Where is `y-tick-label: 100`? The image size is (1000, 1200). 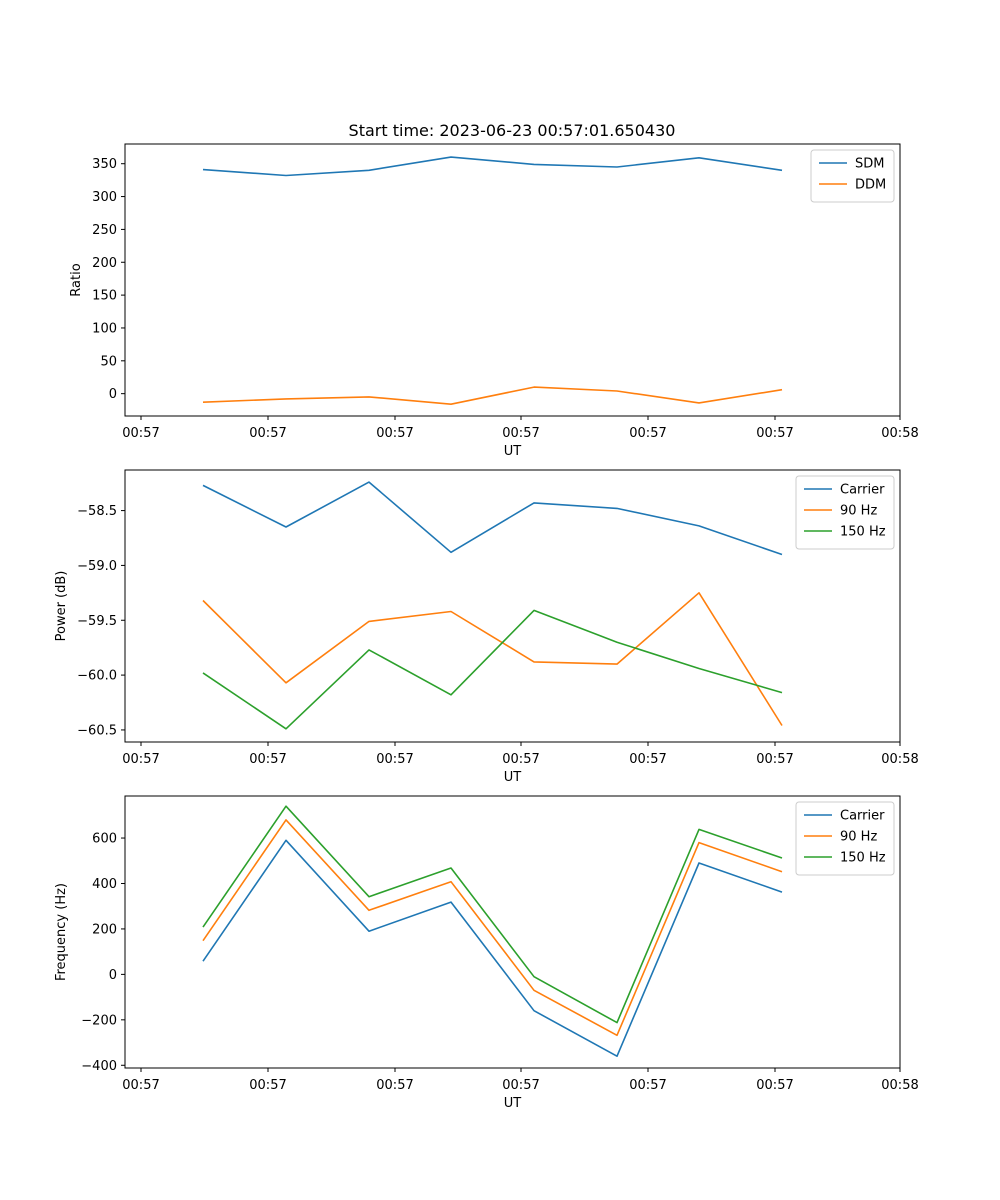 y-tick-label: 100 is located at coordinates (104, 328).